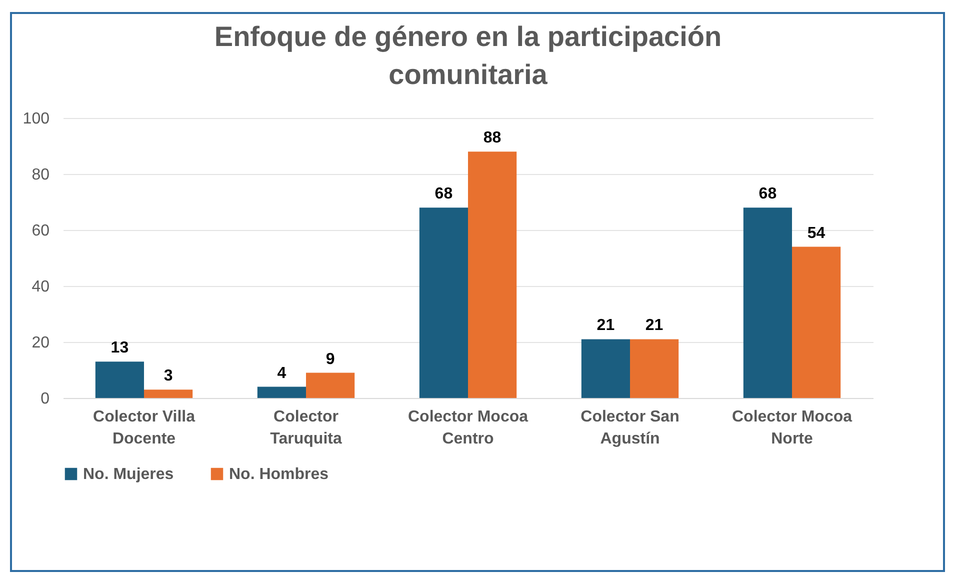 The width and height of the screenshot is (959, 581). I want to click on data-label: 4, so click(281, 373).